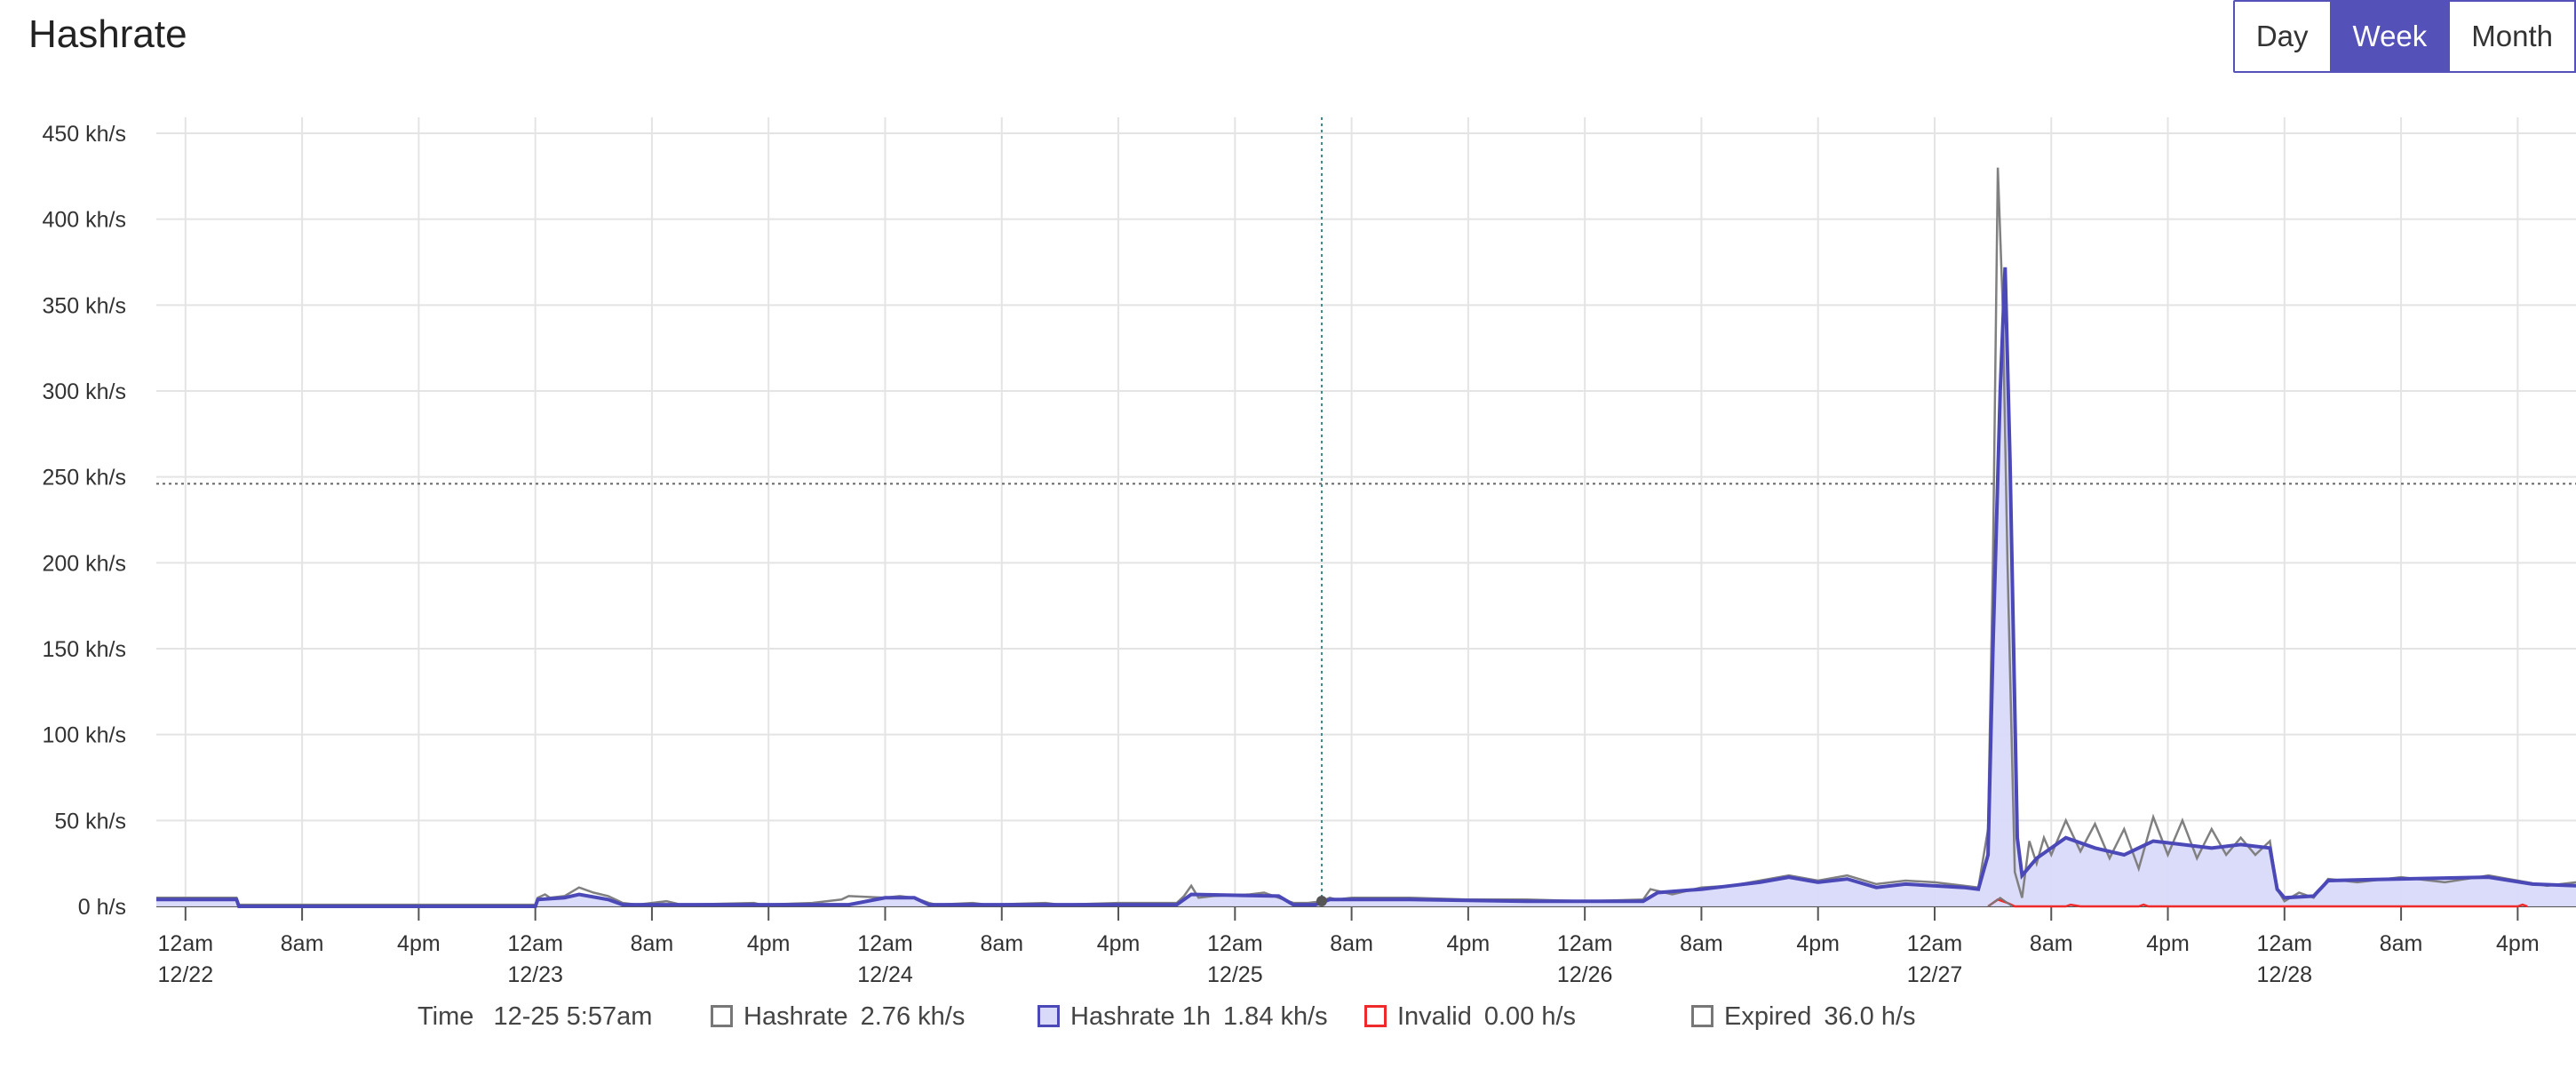 This screenshot has height=1077, width=2576. I want to click on legend-swatch-hashrate, so click(722, 1016).